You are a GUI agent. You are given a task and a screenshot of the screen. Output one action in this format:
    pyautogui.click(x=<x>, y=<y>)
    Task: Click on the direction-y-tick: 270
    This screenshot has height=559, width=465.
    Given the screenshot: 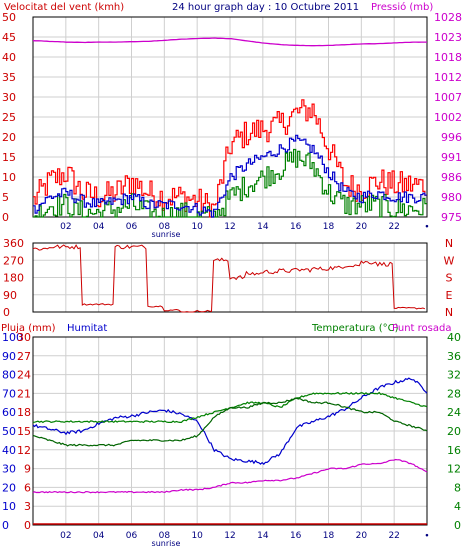 What is the action you would take?
    pyautogui.click(x=13, y=260)
    